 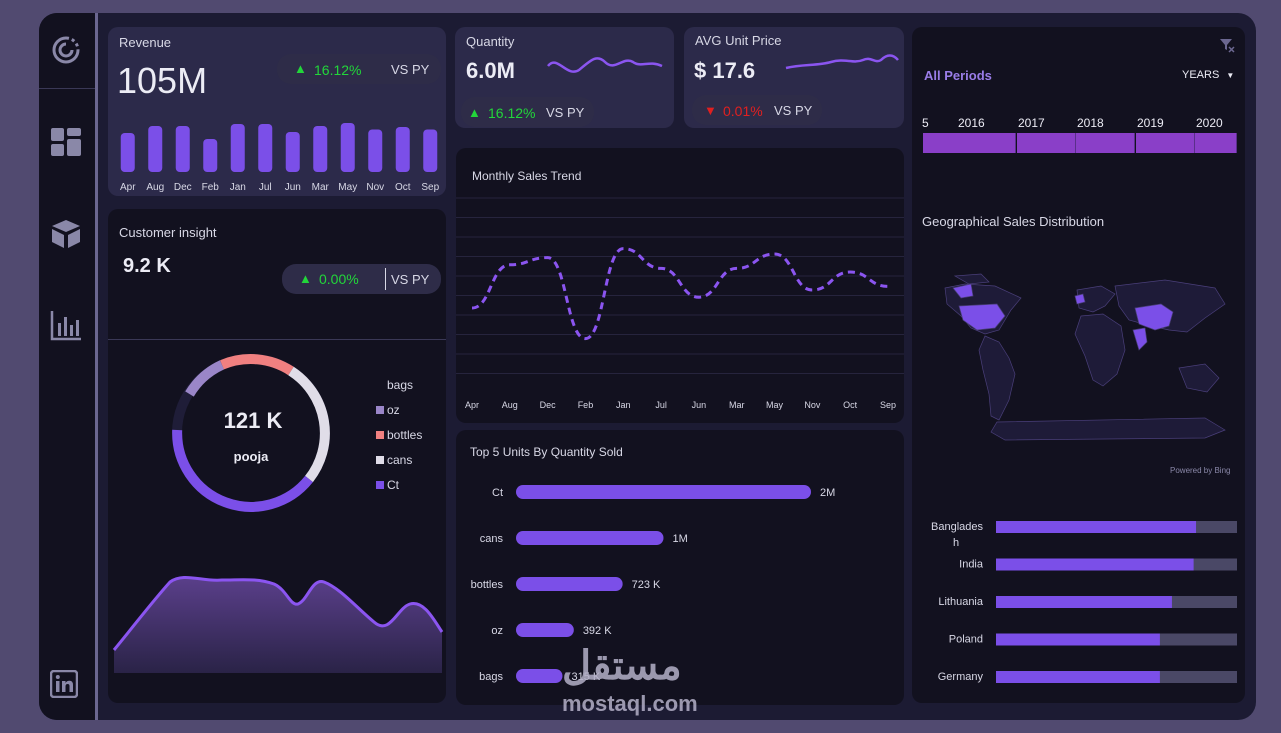 I want to click on timeline-year-label: 2016, so click(x=971, y=123).